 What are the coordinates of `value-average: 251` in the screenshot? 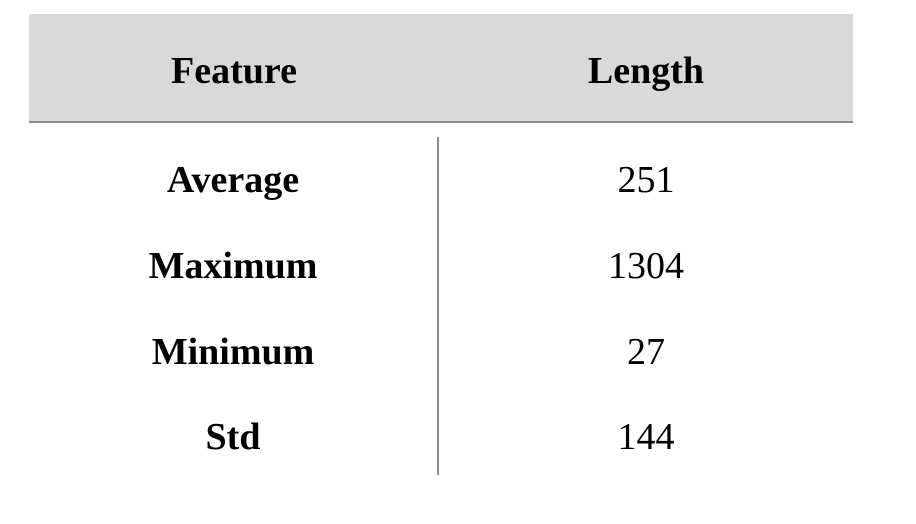 It's located at (646, 180).